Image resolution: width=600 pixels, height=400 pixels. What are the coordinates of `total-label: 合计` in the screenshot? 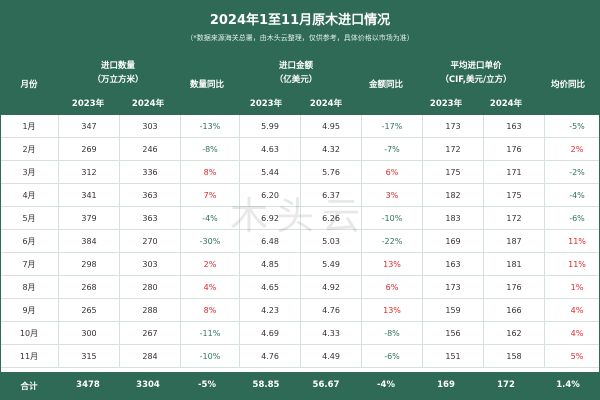 It's located at (29, 387).